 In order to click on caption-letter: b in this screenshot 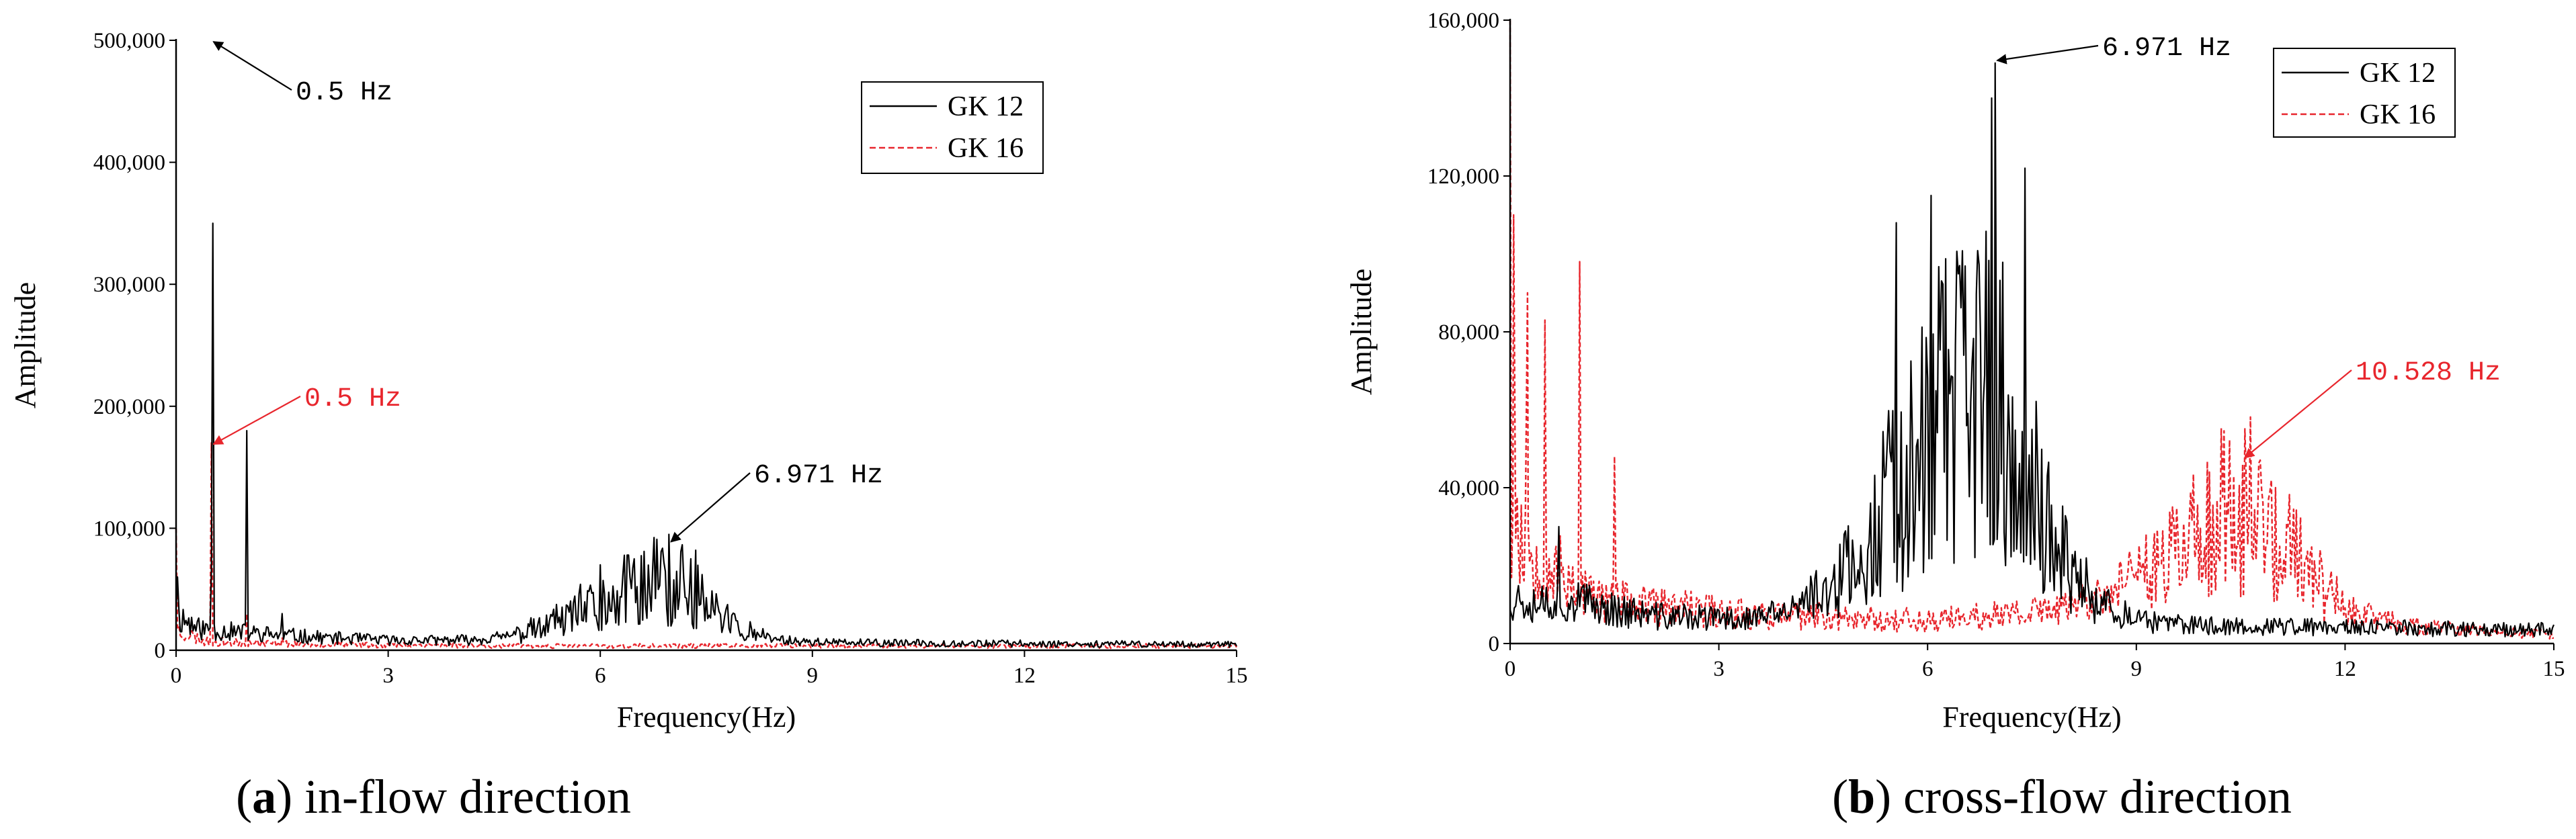, I will do `click(1862, 797)`.